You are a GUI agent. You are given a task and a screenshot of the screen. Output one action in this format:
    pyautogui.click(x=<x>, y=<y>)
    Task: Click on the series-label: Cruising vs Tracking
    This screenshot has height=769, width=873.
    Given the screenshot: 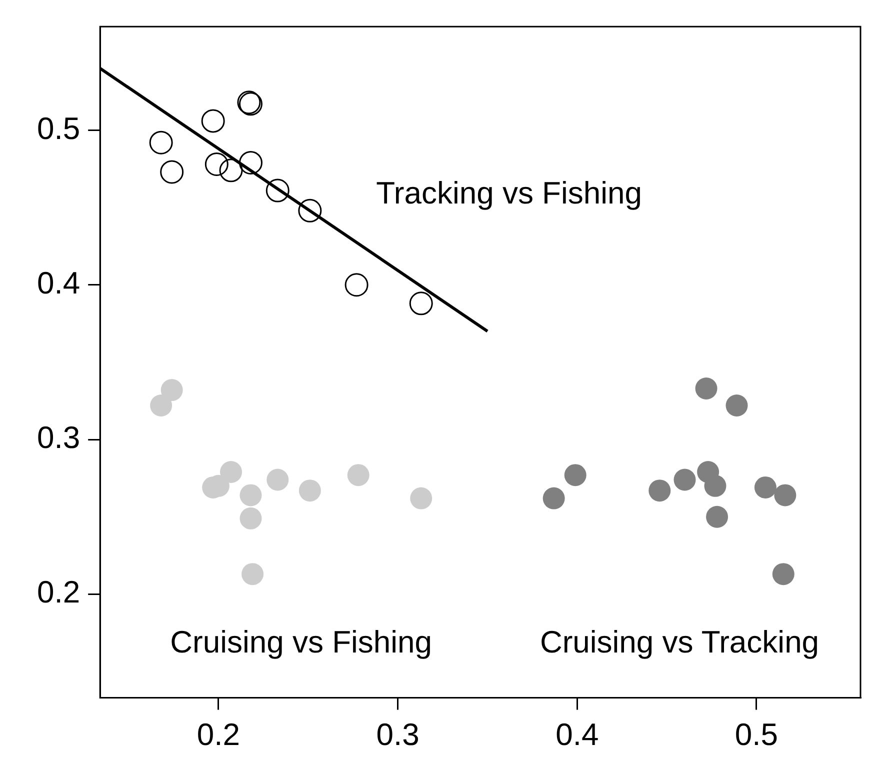 What is the action you would take?
    pyautogui.click(x=680, y=642)
    